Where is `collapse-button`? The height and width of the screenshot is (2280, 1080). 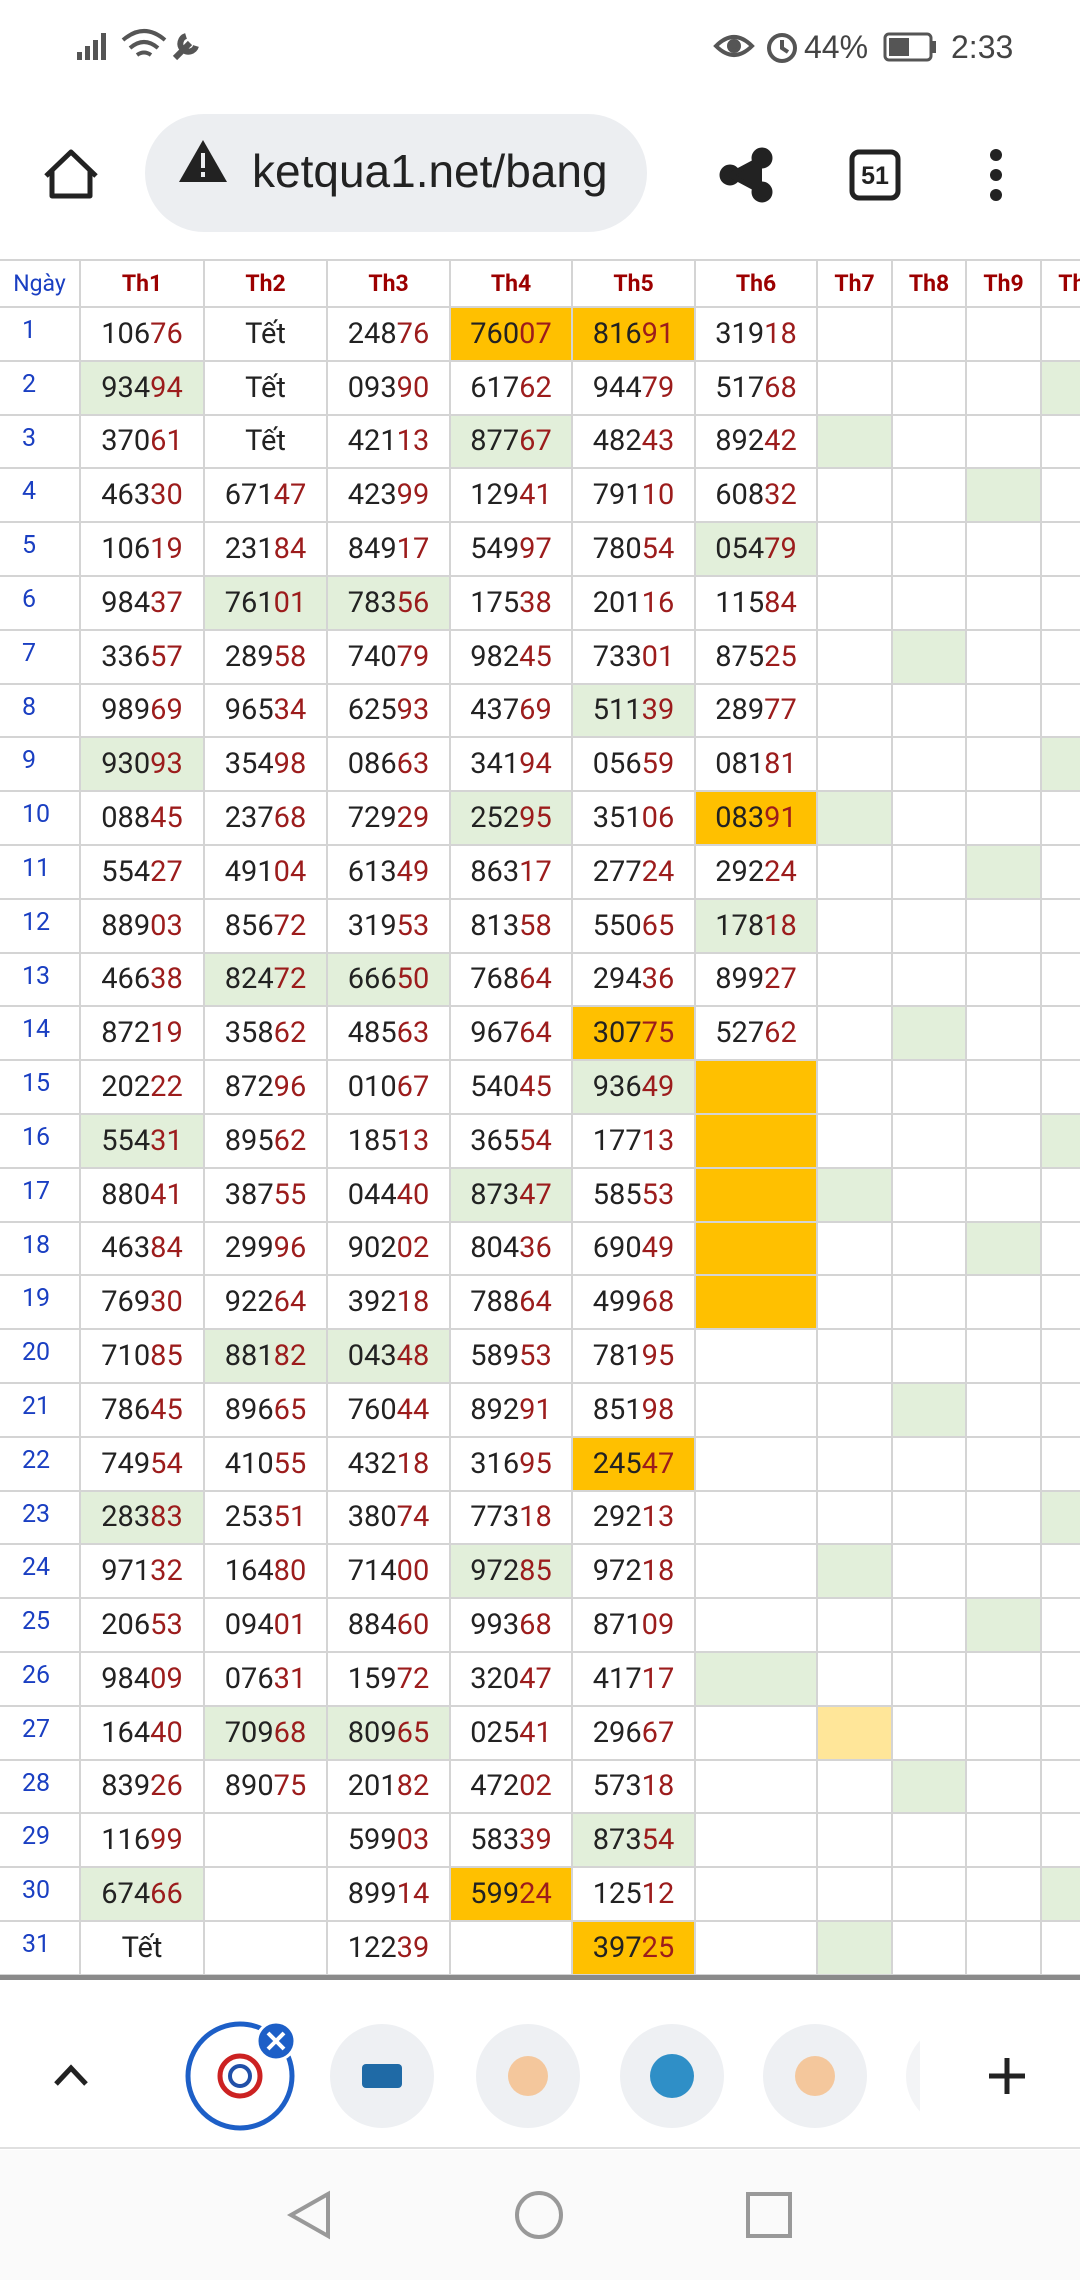 collapse-button is located at coordinates (71, 2075).